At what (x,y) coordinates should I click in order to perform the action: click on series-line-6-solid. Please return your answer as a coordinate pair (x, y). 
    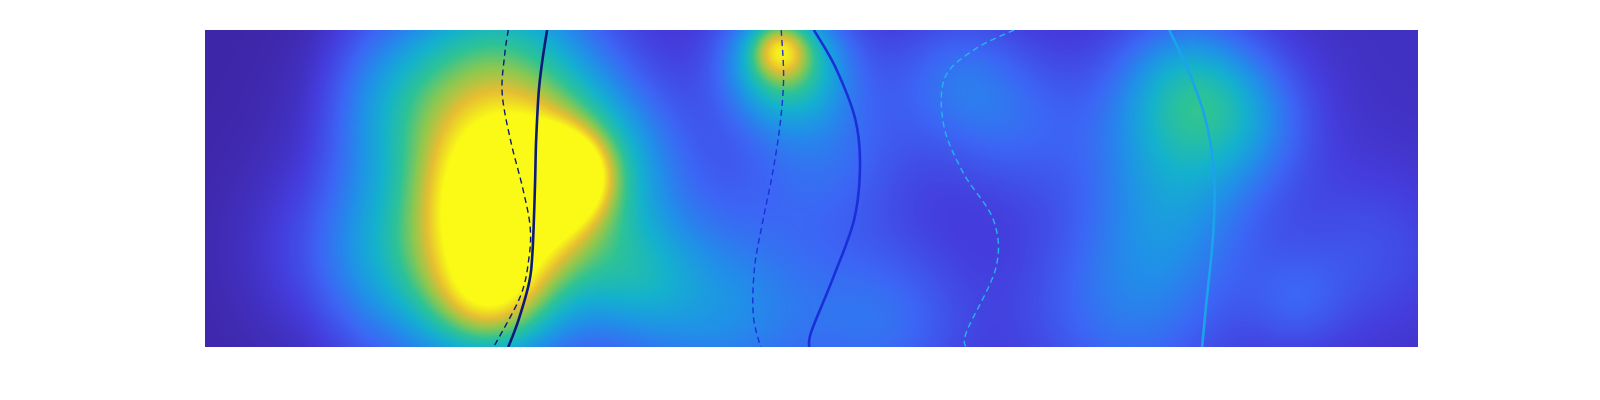
    Looking at the image, I should click on (1192, 188).